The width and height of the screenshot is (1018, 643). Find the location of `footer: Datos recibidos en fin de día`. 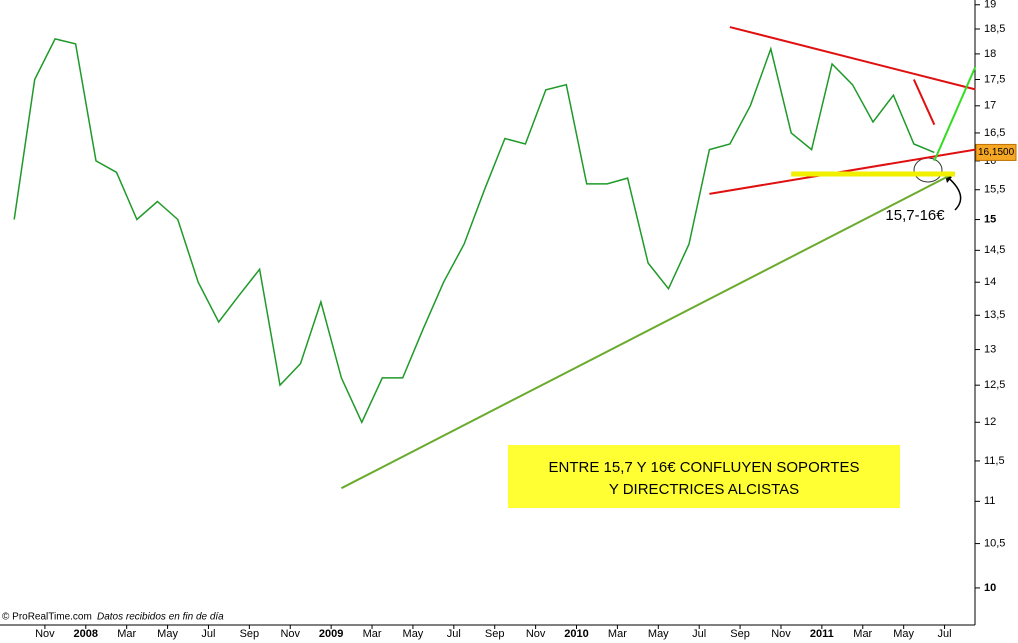

footer: Datos recibidos en fin de día is located at coordinates (160, 617).